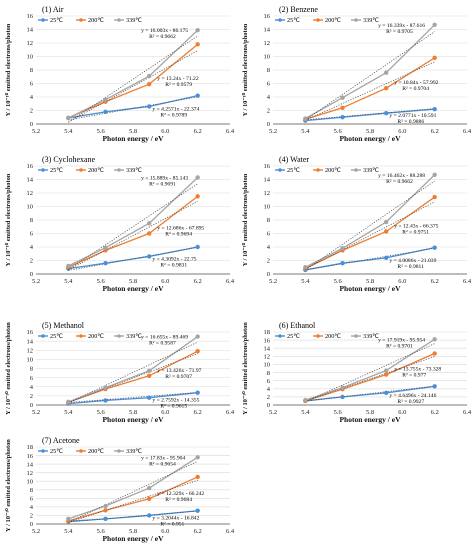 The width and height of the screenshot is (473, 550). What do you see at coordinates (416, 83) in the screenshot?
I see `trend-equation: y = 10.84x - 57.992` at bounding box center [416, 83].